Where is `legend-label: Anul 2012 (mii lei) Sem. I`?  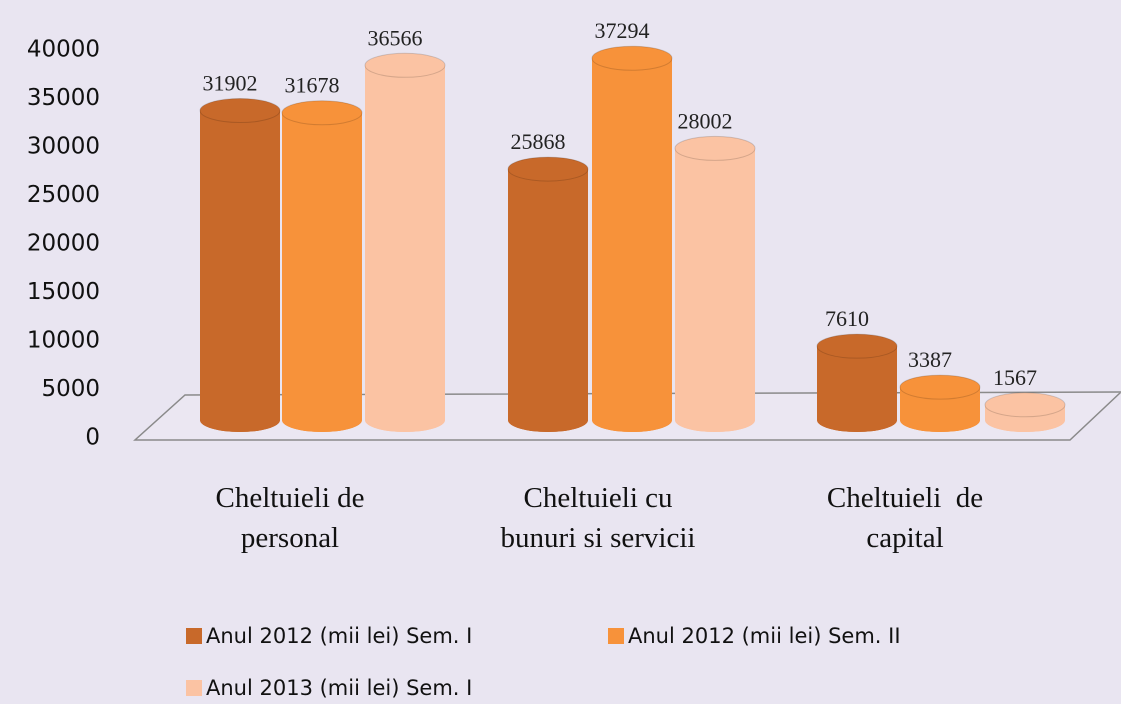 legend-label: Anul 2012 (mii lei) Sem. I is located at coordinates (339, 636).